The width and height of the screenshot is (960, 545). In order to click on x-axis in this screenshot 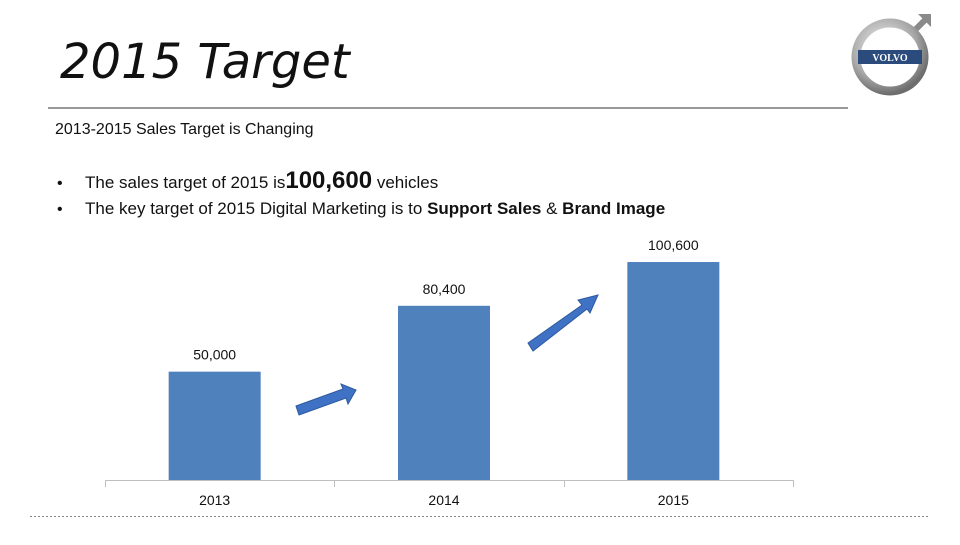, I will do `click(449, 483)`.